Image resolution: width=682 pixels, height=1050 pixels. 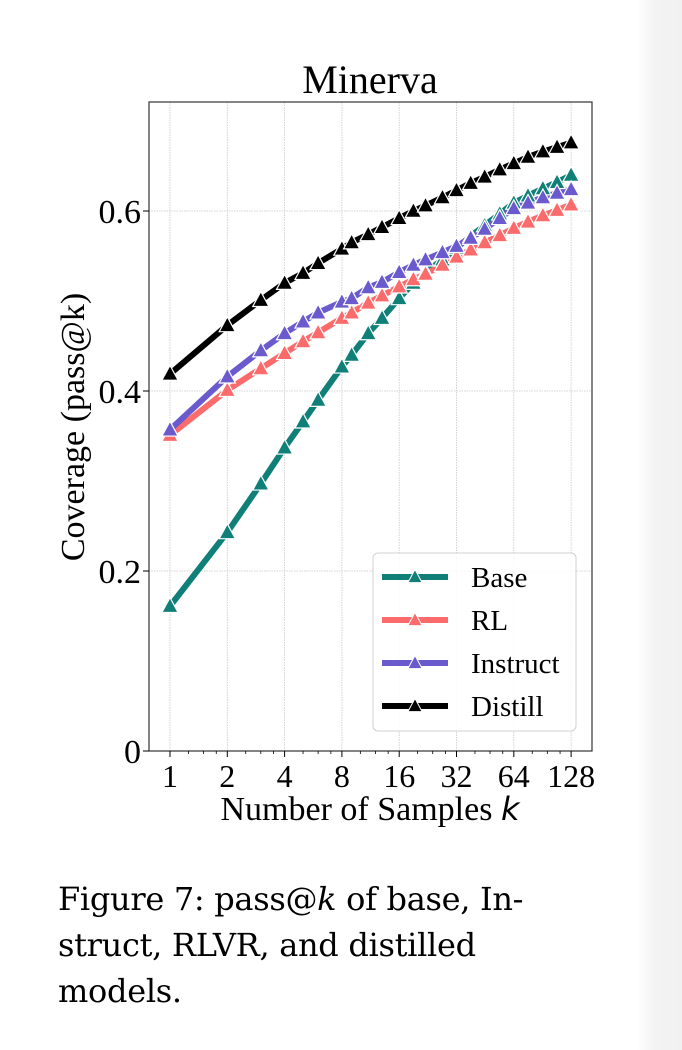 What do you see at coordinates (342, 776) in the screenshot?
I see `x-tick-label: 8` at bounding box center [342, 776].